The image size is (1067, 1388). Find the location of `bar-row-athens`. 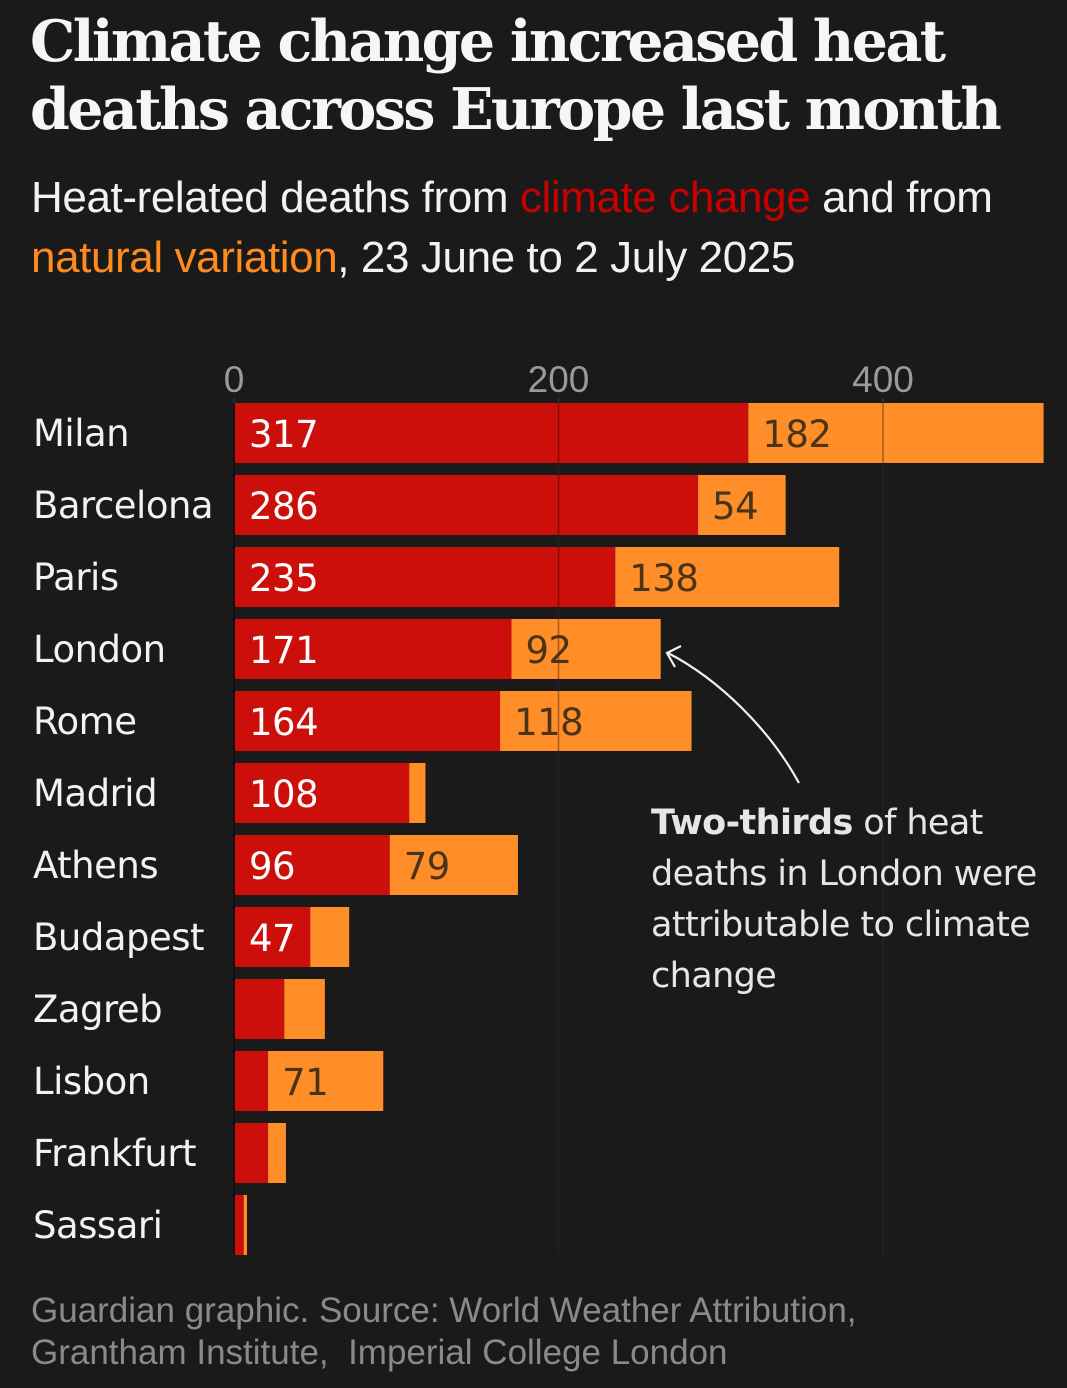

bar-row-athens is located at coordinates (376, 865).